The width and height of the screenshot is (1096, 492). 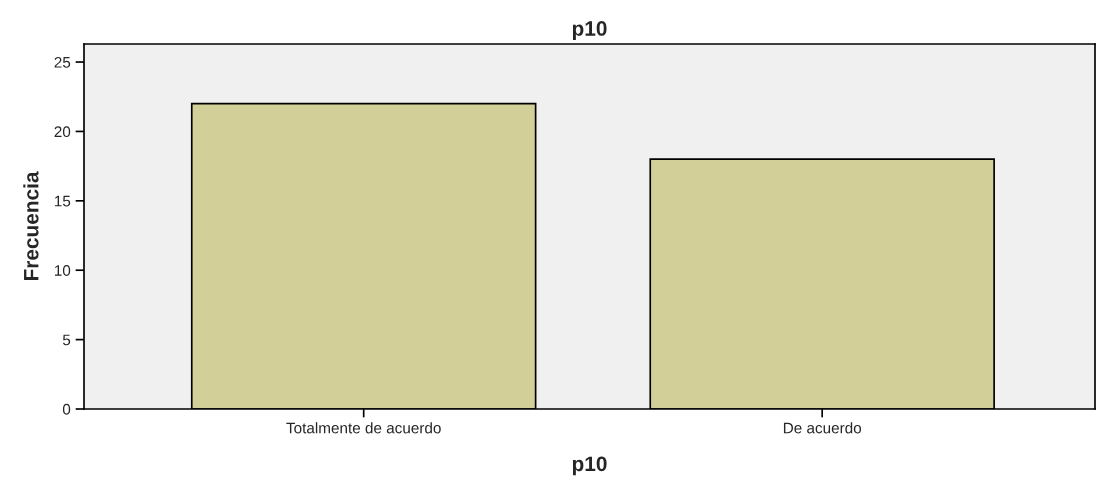 I want to click on y-tick-label: 20, so click(x=62, y=132).